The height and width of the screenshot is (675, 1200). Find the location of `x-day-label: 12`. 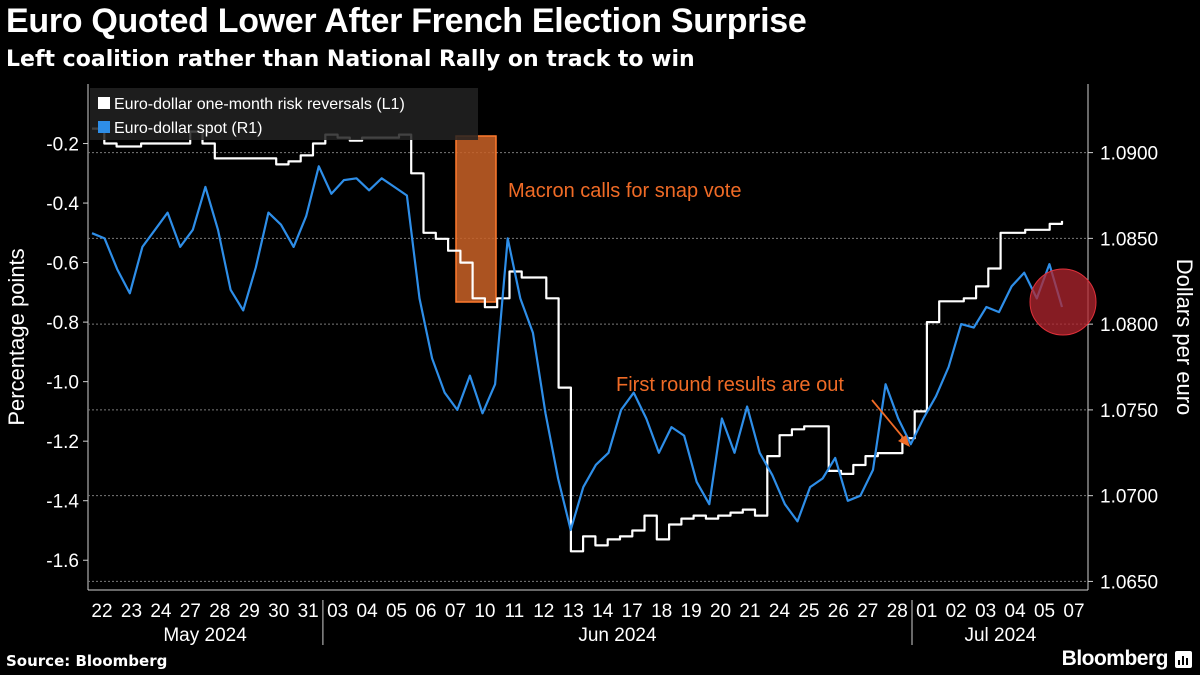

x-day-label: 12 is located at coordinates (543, 611).